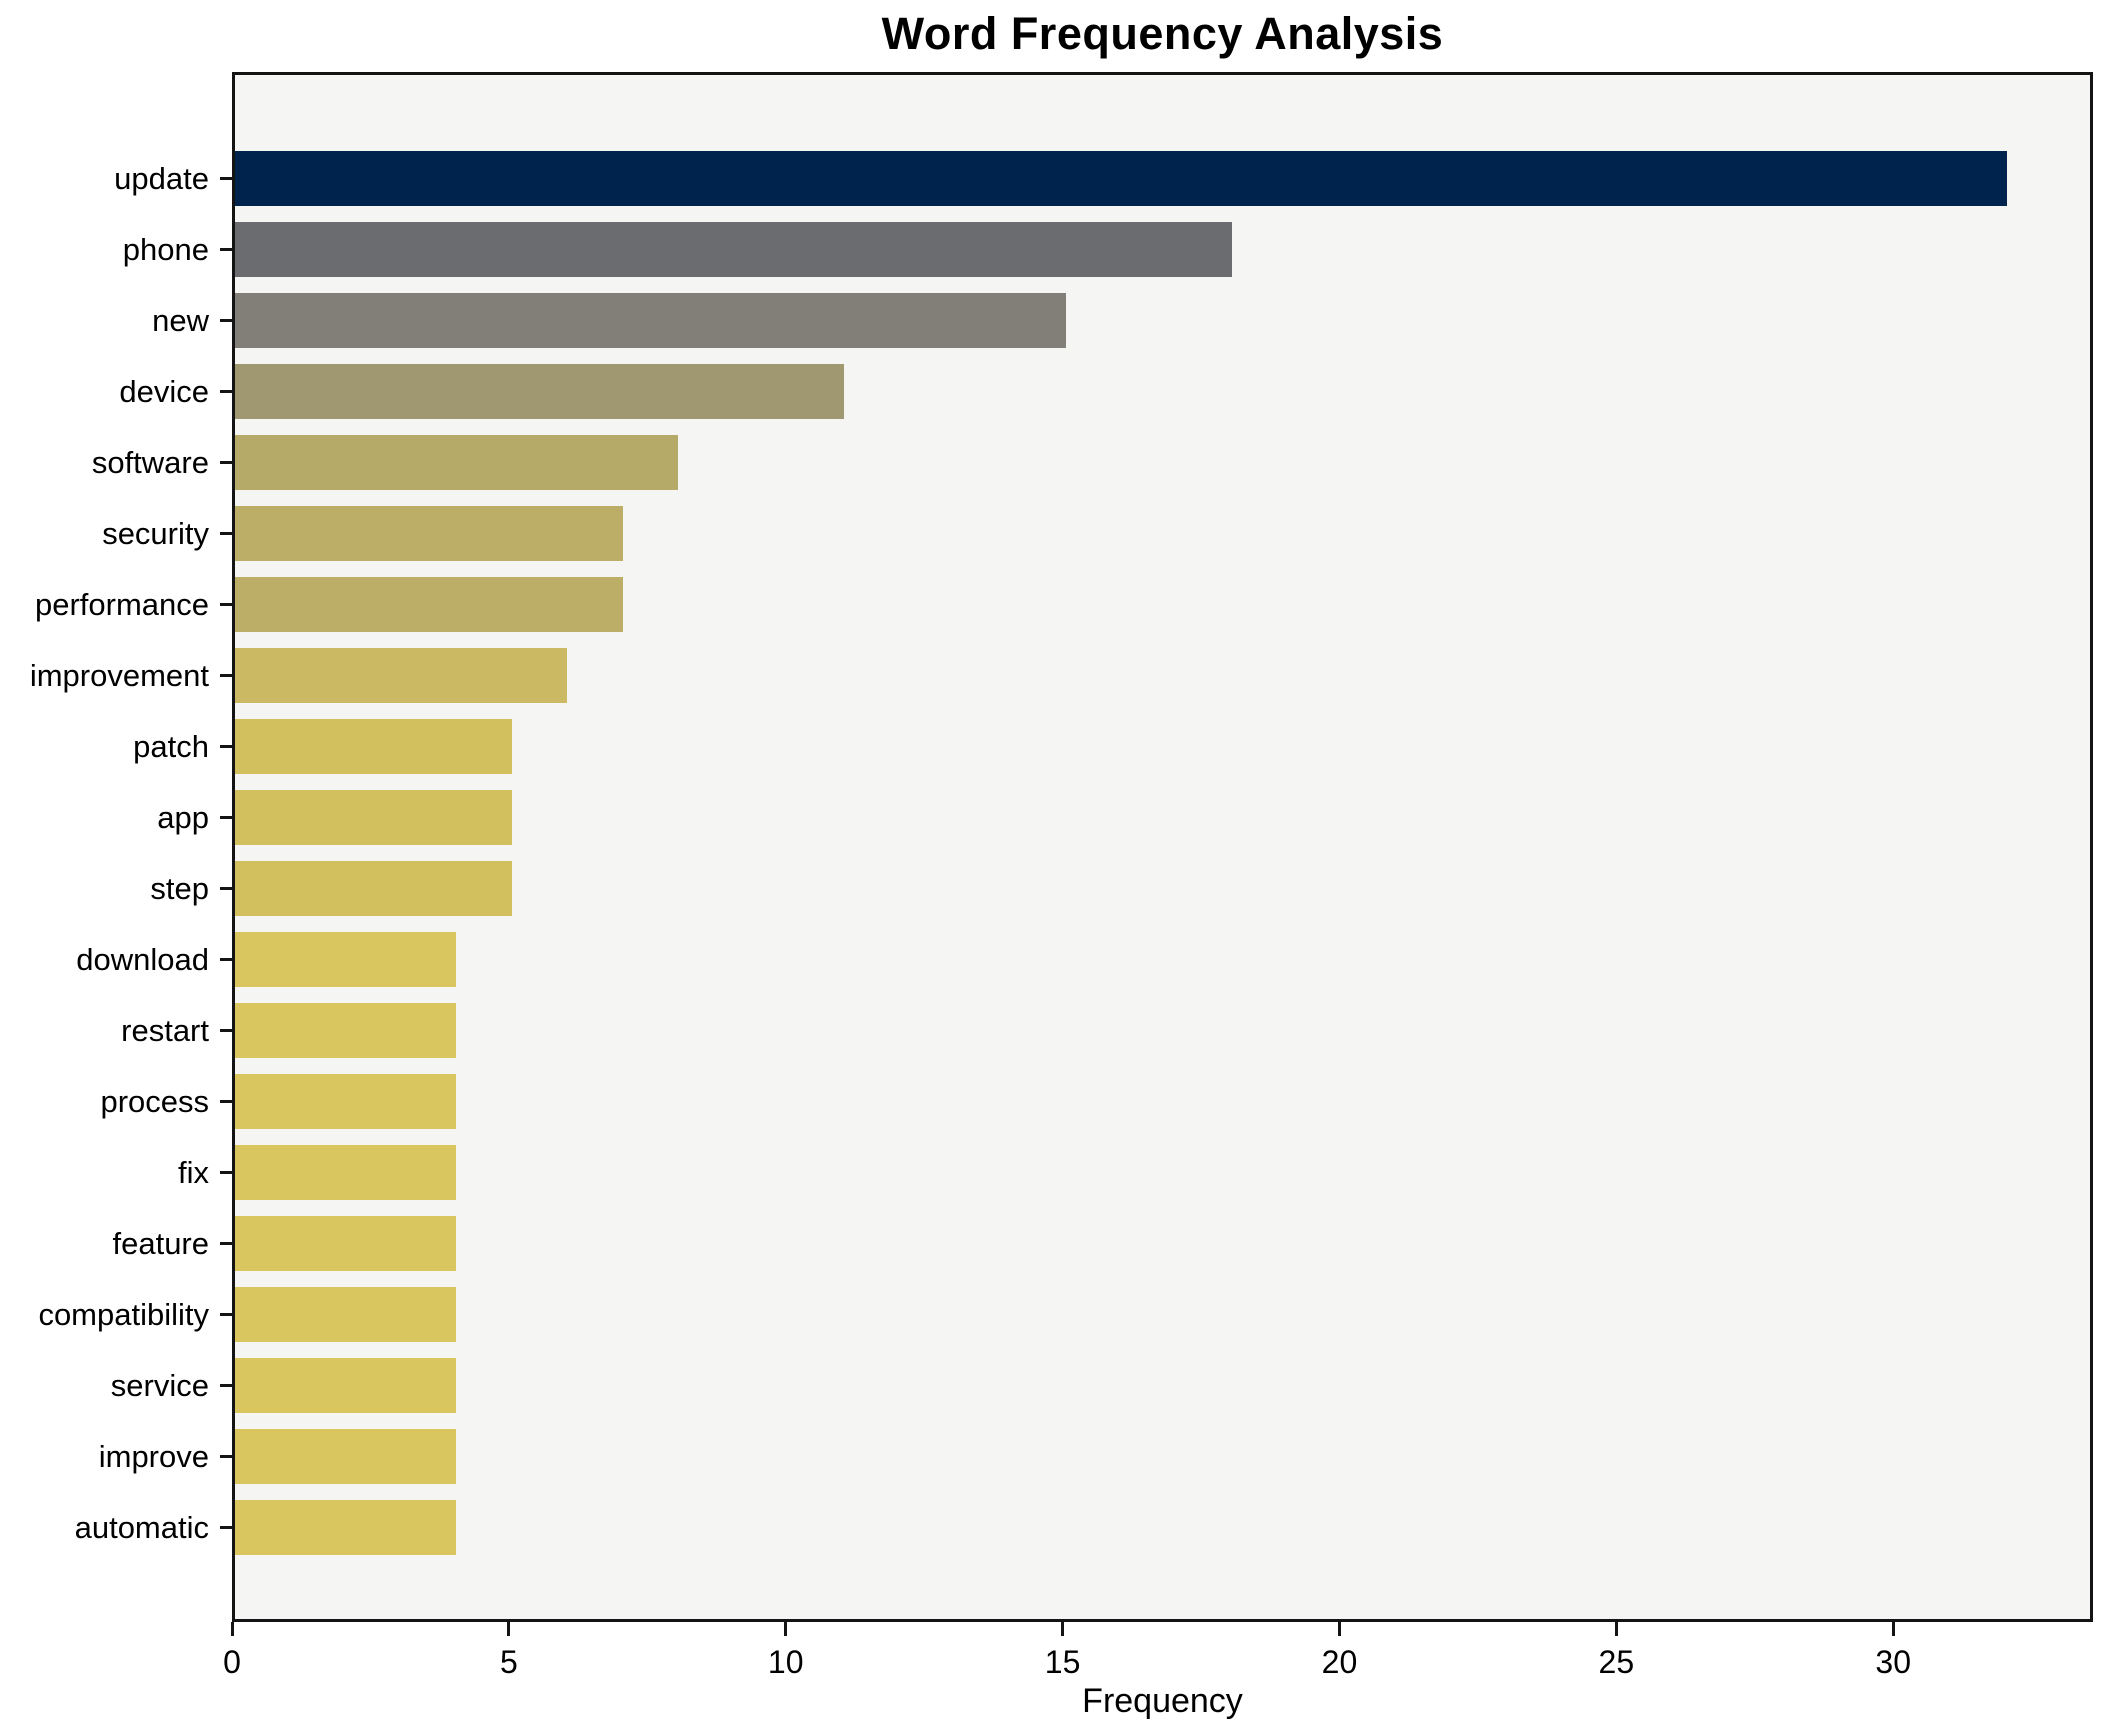  Describe the element at coordinates (1091, 462) in the screenshot. I see `bar-row: software` at that location.